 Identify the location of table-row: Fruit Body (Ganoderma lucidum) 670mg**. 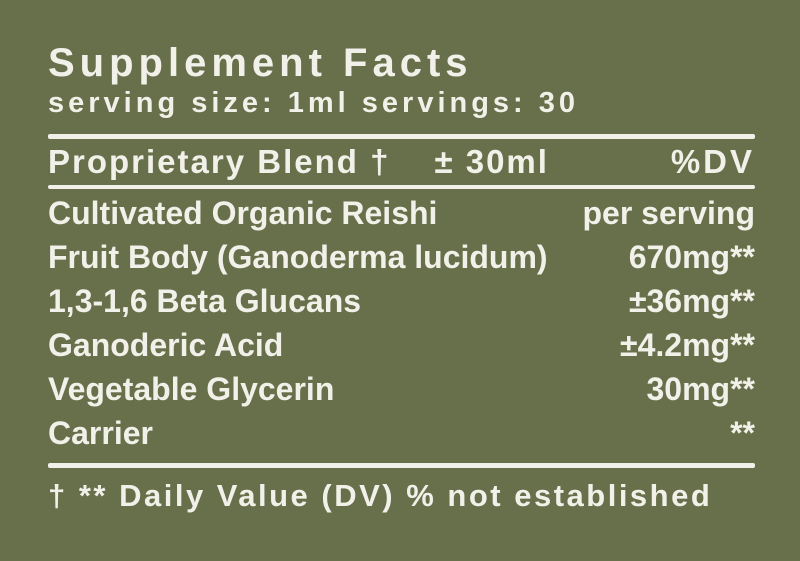
(401, 257).